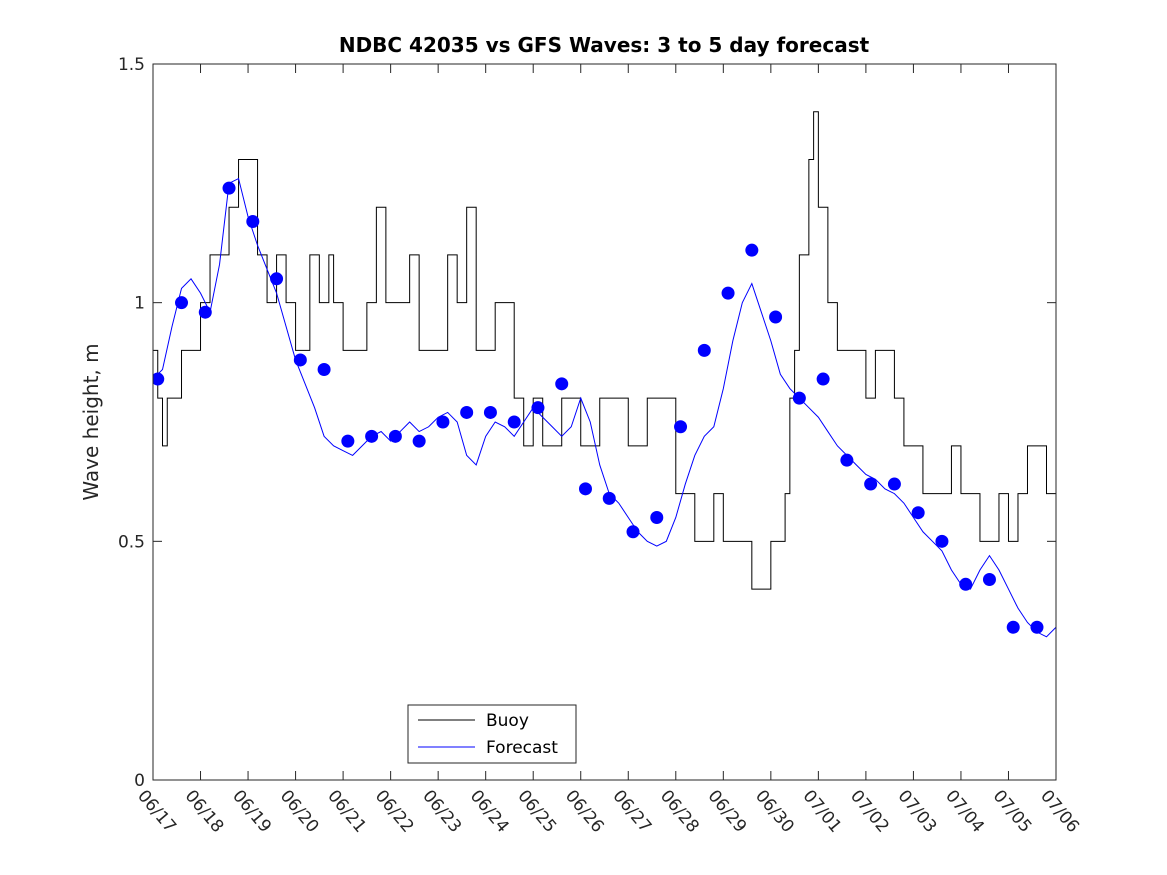 This screenshot has height=875, width=1167. Describe the element at coordinates (679, 811) in the screenshot. I see `x-tick-label: 06/28` at that location.